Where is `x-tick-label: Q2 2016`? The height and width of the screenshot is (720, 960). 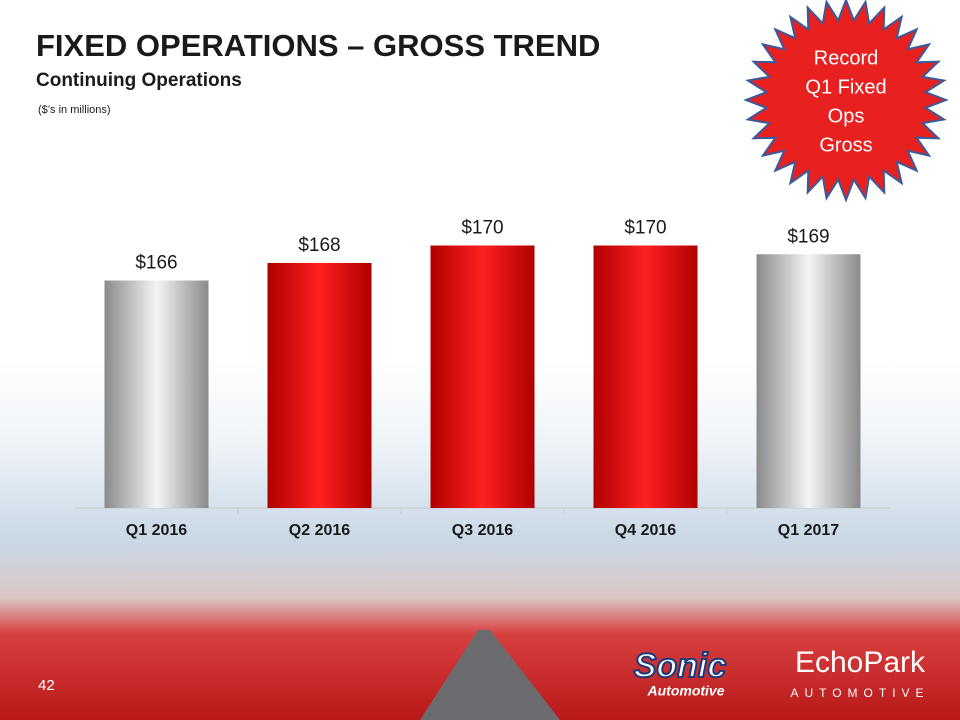 x-tick-label: Q2 2016 is located at coordinates (319, 530).